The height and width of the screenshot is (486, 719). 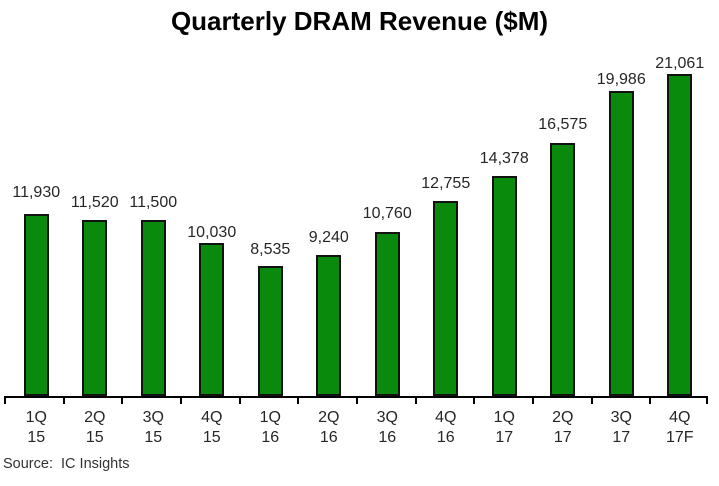 I want to click on bar-group: 11,520, so click(x=95, y=198).